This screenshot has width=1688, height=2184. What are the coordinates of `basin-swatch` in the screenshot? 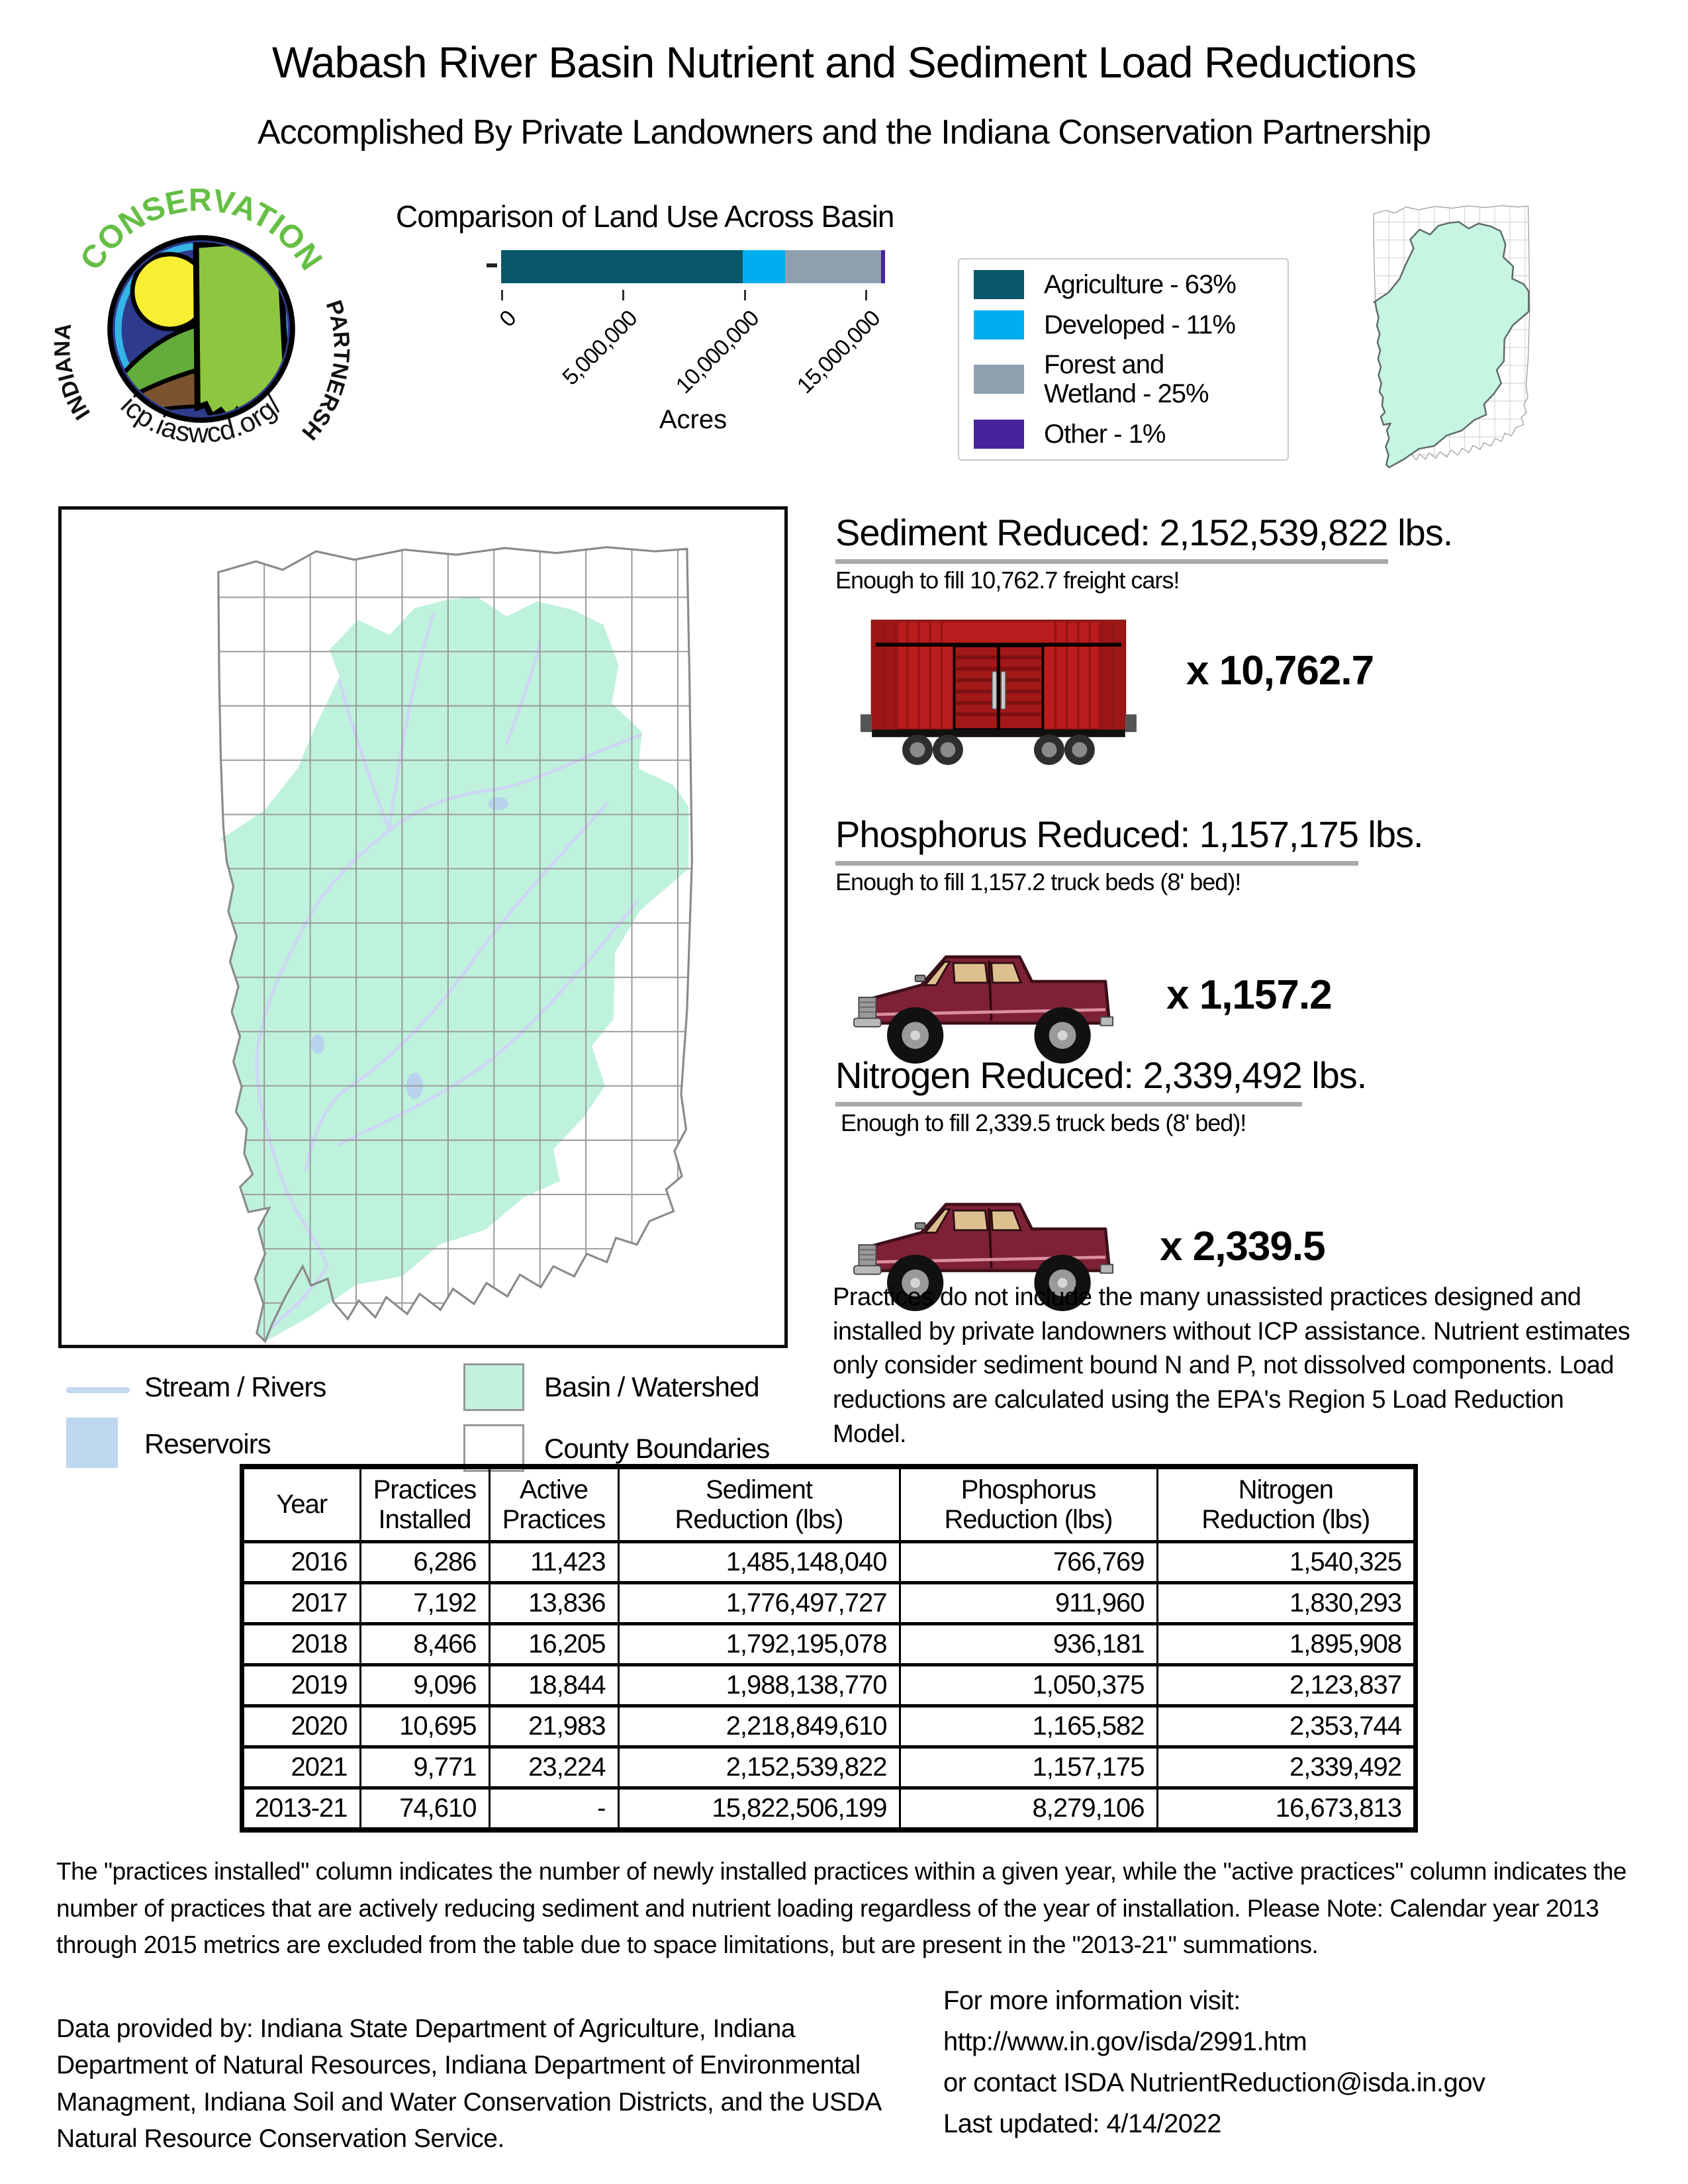 It's located at (493, 1387).